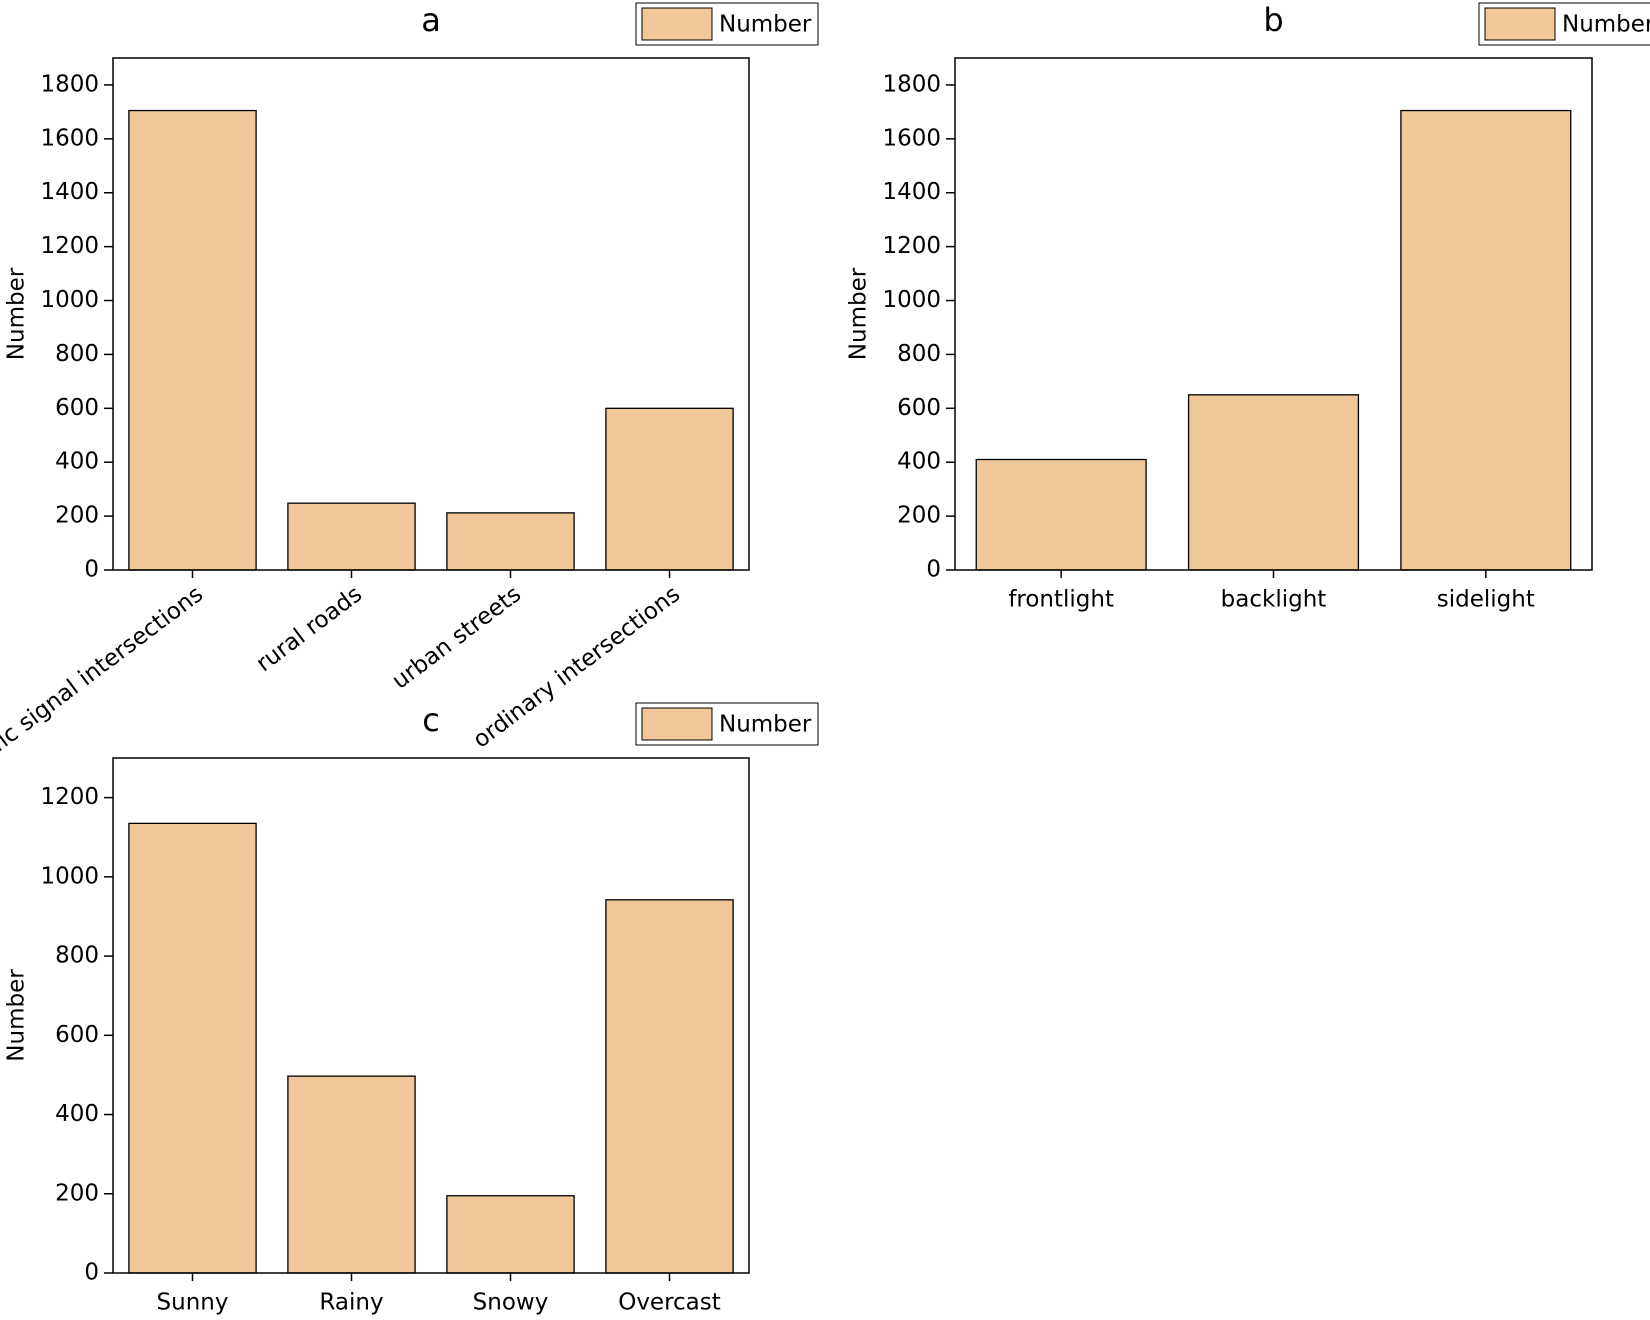 Image resolution: width=1650 pixels, height=1320 pixels. I want to click on x-tick-label: frontlight, so click(1061, 600).